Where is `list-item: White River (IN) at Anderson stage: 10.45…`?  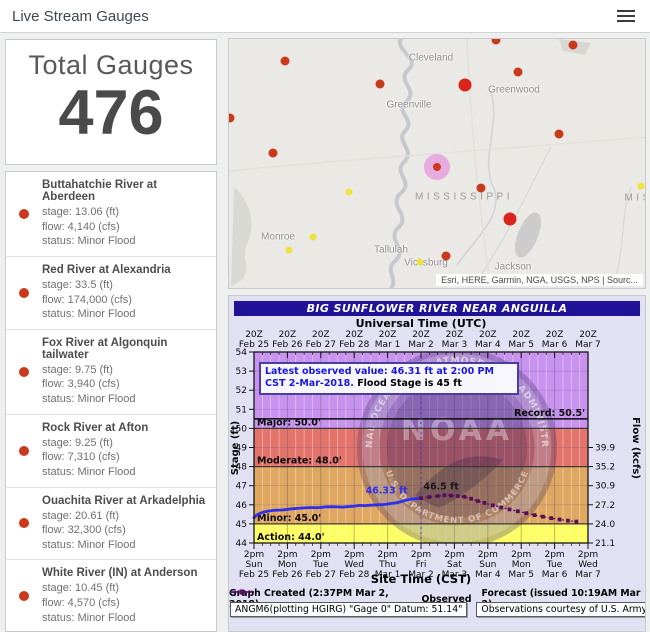
list-item: White River (IN) at Anderson stage: 10.45… is located at coordinates (111, 595).